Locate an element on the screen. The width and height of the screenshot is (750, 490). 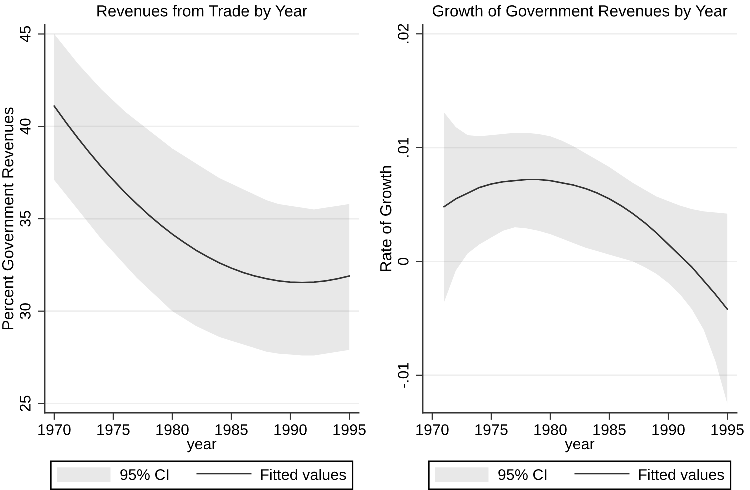
chart-title: Revenues from Trade by Year is located at coordinates (203, 12).